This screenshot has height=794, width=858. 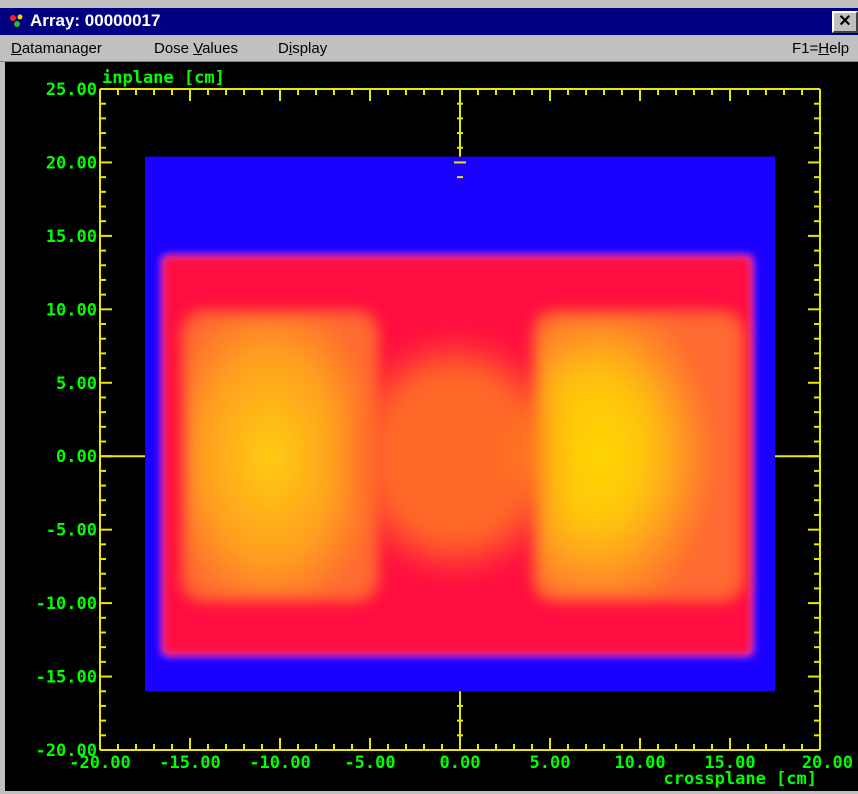 I want to click on x-tick-label: 15.00, so click(x=729, y=763).